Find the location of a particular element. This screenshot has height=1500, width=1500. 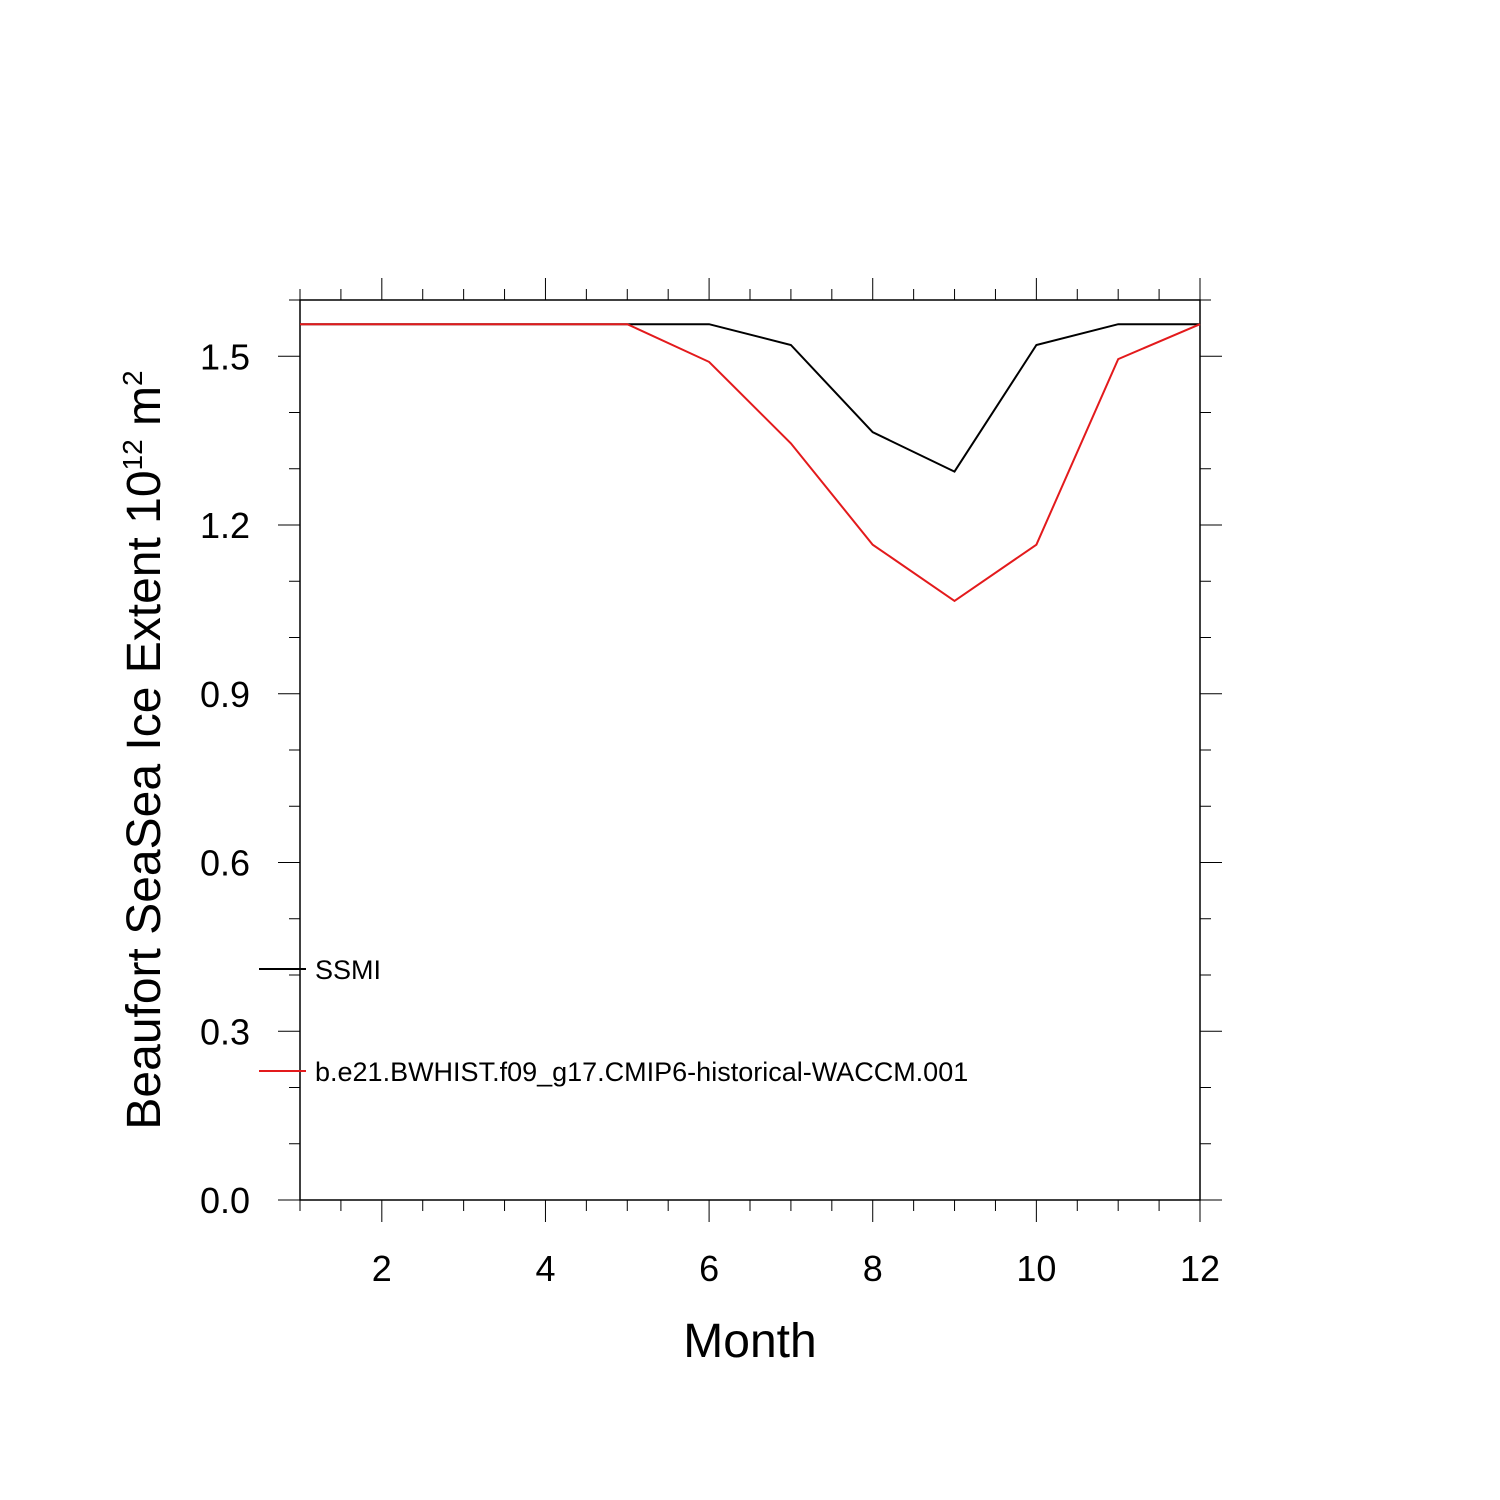

legend-label-1: SSMI is located at coordinates (348, 970).